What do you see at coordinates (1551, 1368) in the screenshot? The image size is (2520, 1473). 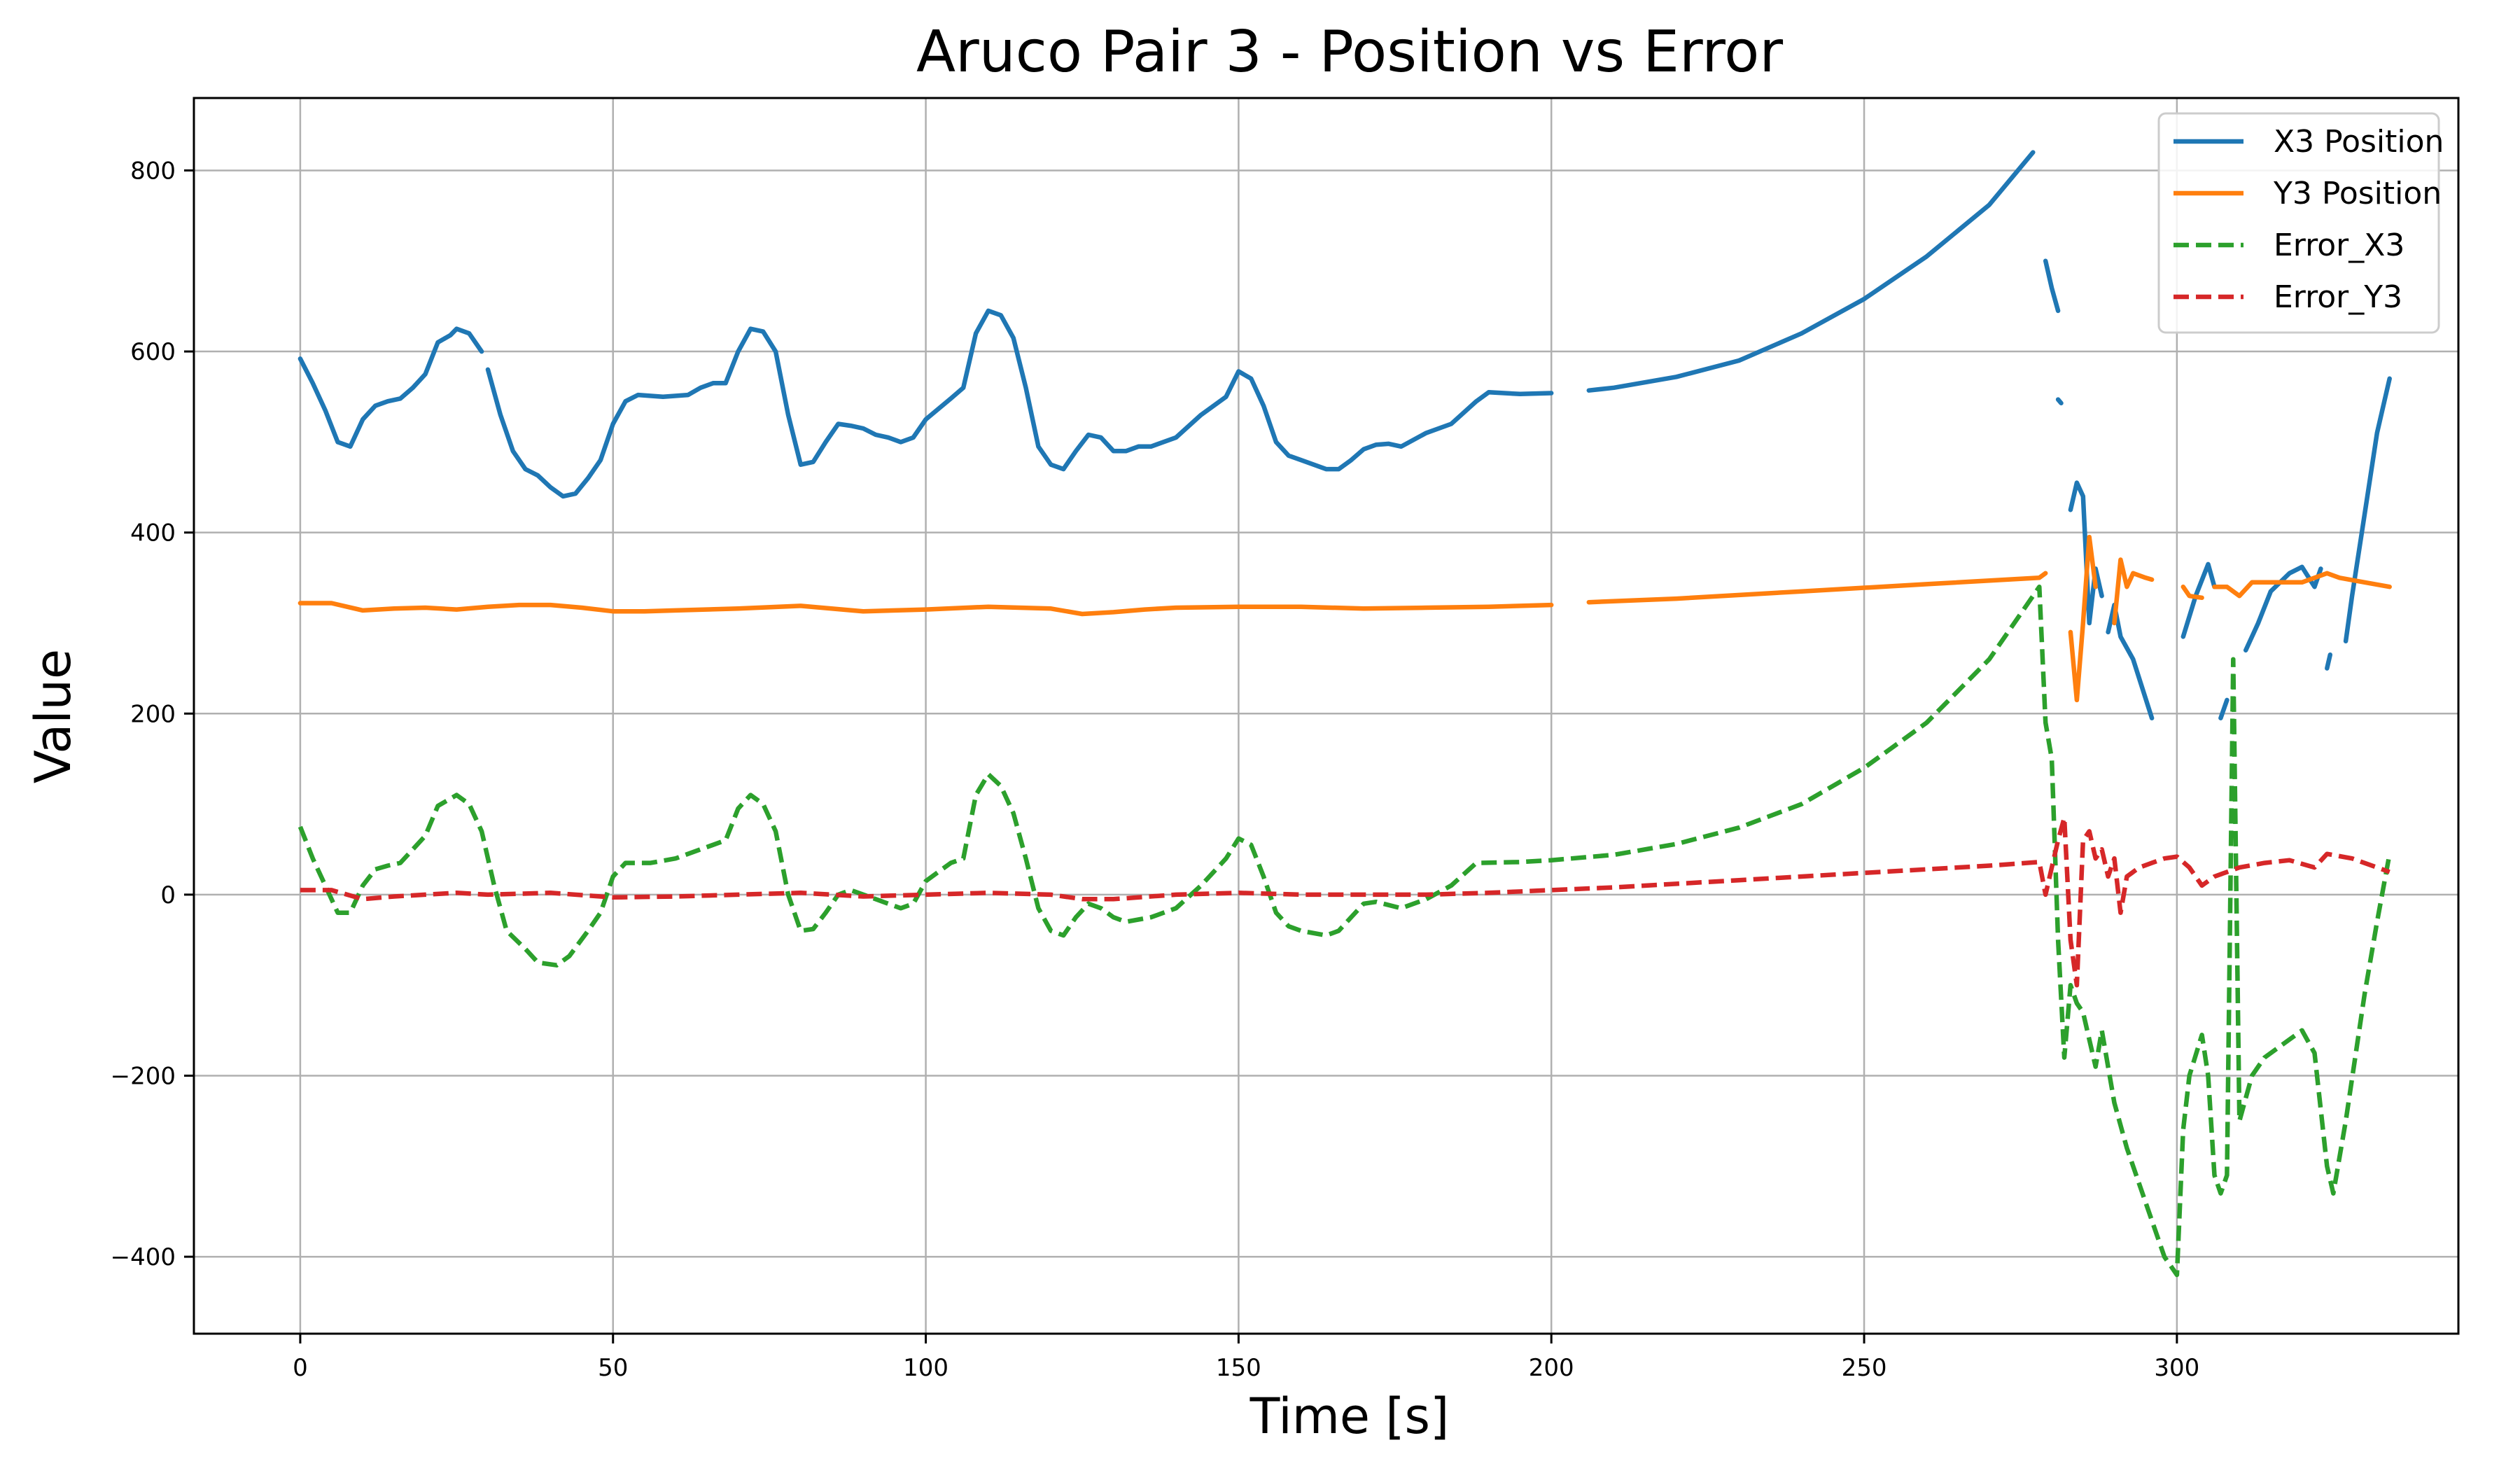 I see `x-tick-label: 200` at bounding box center [1551, 1368].